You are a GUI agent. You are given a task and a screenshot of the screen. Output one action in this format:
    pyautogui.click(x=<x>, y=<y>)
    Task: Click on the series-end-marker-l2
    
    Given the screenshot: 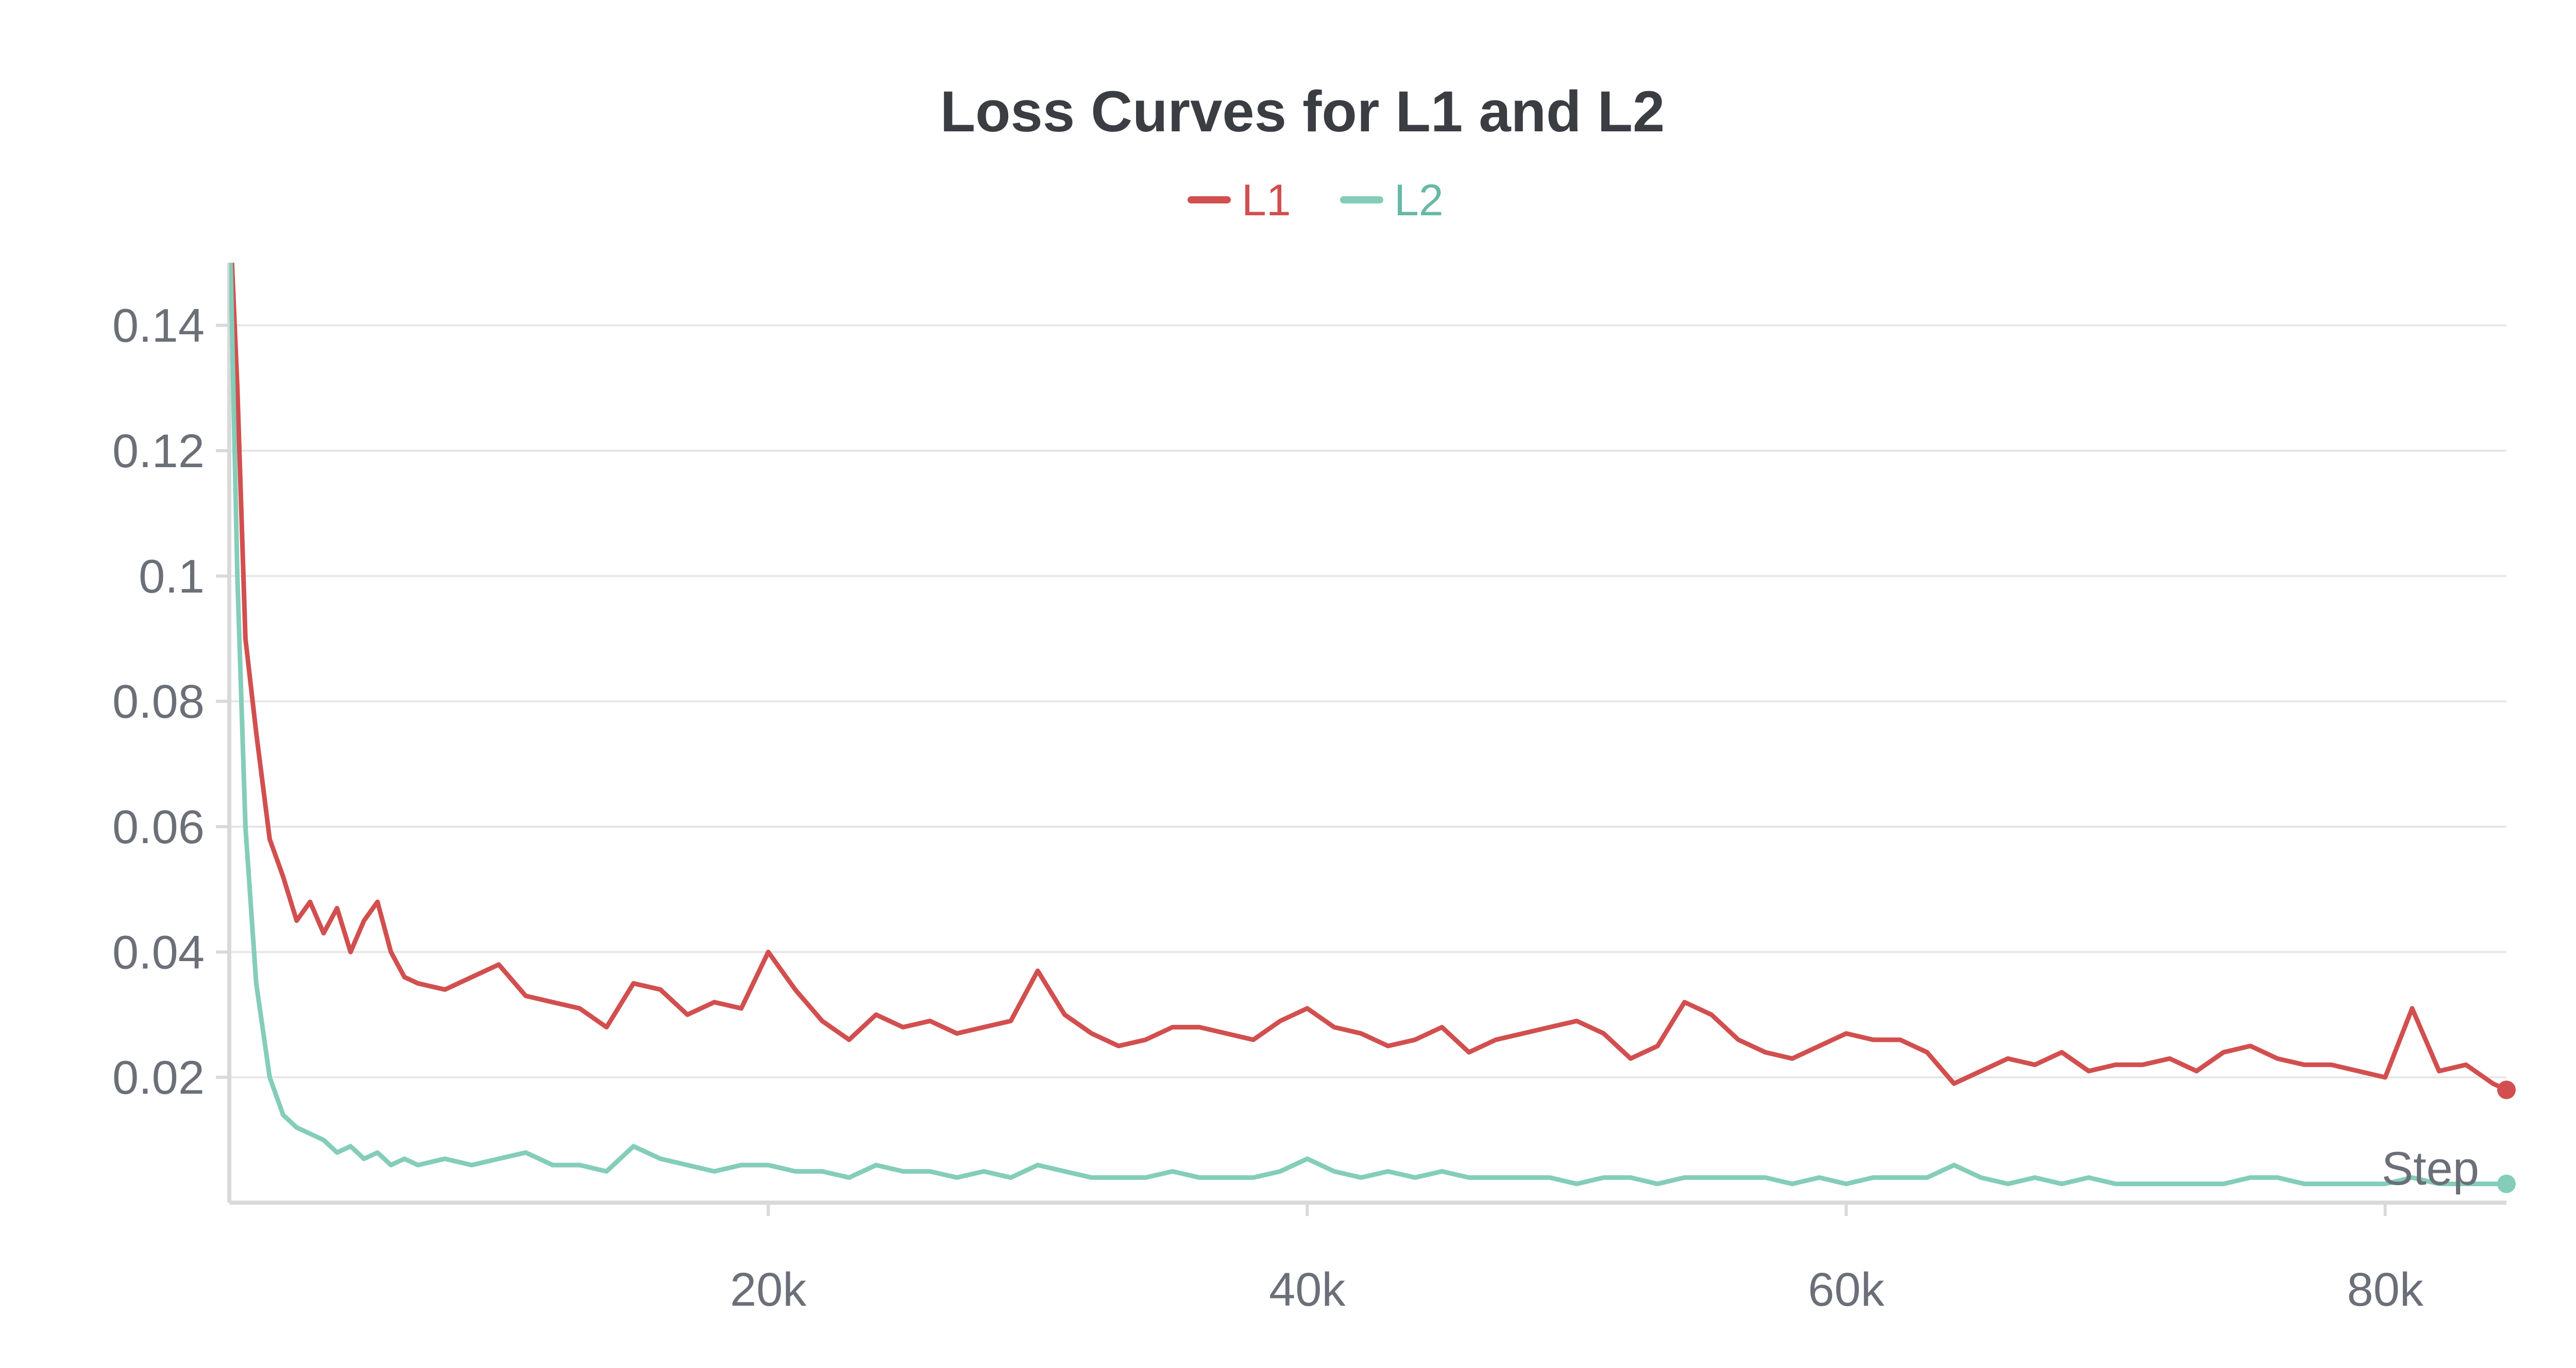 What is the action you would take?
    pyautogui.click(x=2506, y=1183)
    